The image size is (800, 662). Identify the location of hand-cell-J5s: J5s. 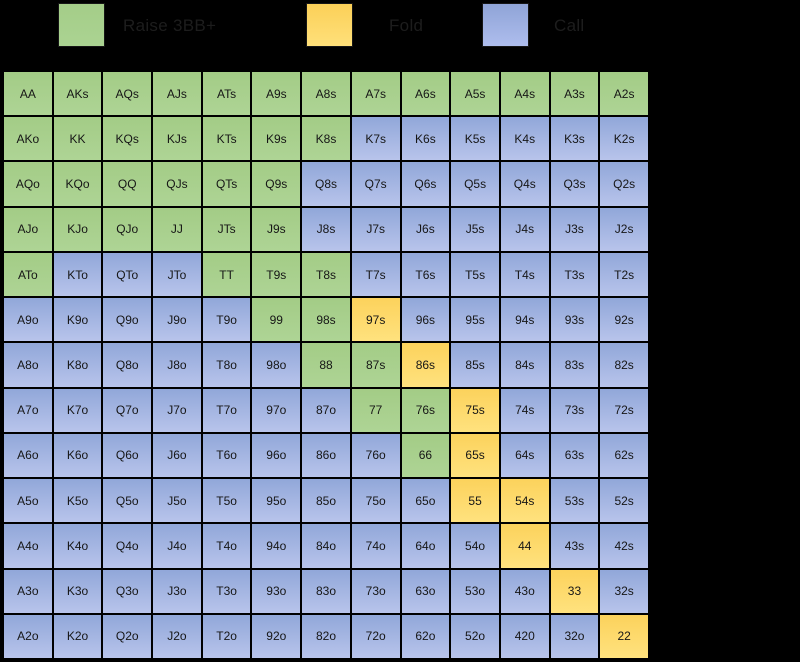
(475, 229).